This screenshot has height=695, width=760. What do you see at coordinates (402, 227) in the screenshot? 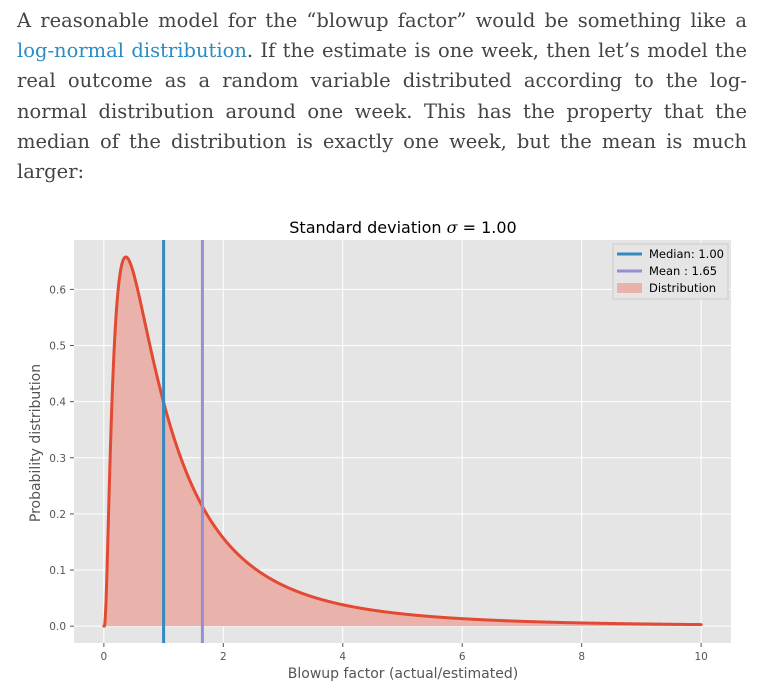
I see `chart-title: Standard deviation σ = 1.00` at bounding box center [402, 227].